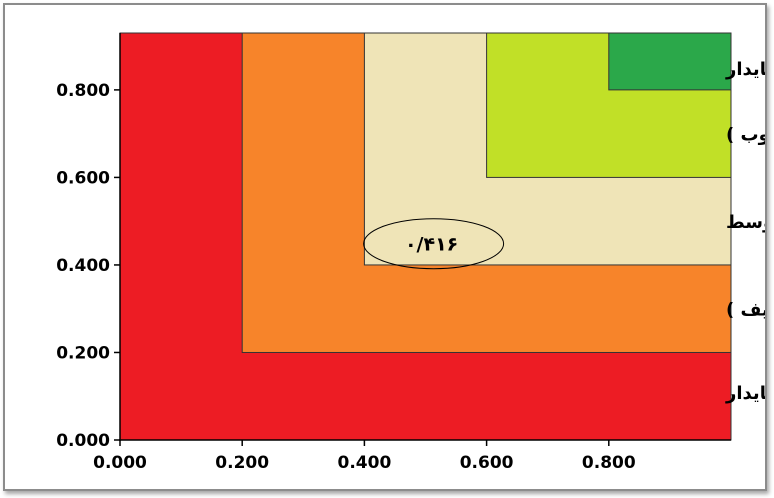 The width and height of the screenshot is (774, 498). Describe the element at coordinates (487, 463) in the screenshot. I see `x-tick-label: 0.600` at that location.